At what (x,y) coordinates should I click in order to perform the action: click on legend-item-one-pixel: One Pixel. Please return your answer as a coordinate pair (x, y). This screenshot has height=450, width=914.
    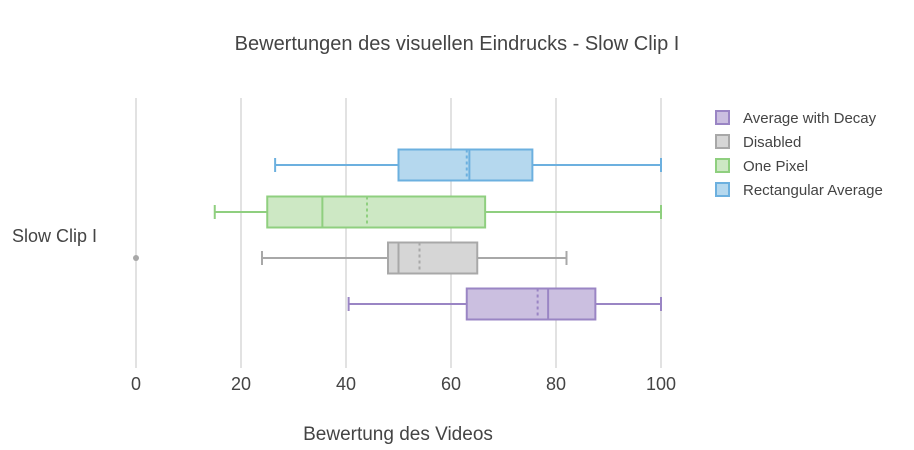
    Looking at the image, I should click on (761, 166).